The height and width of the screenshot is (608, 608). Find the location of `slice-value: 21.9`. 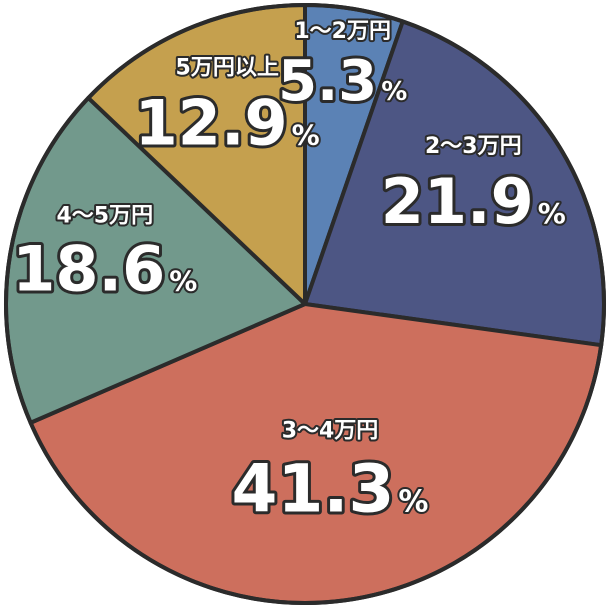

slice-value: 21.9 is located at coordinates (457, 201).